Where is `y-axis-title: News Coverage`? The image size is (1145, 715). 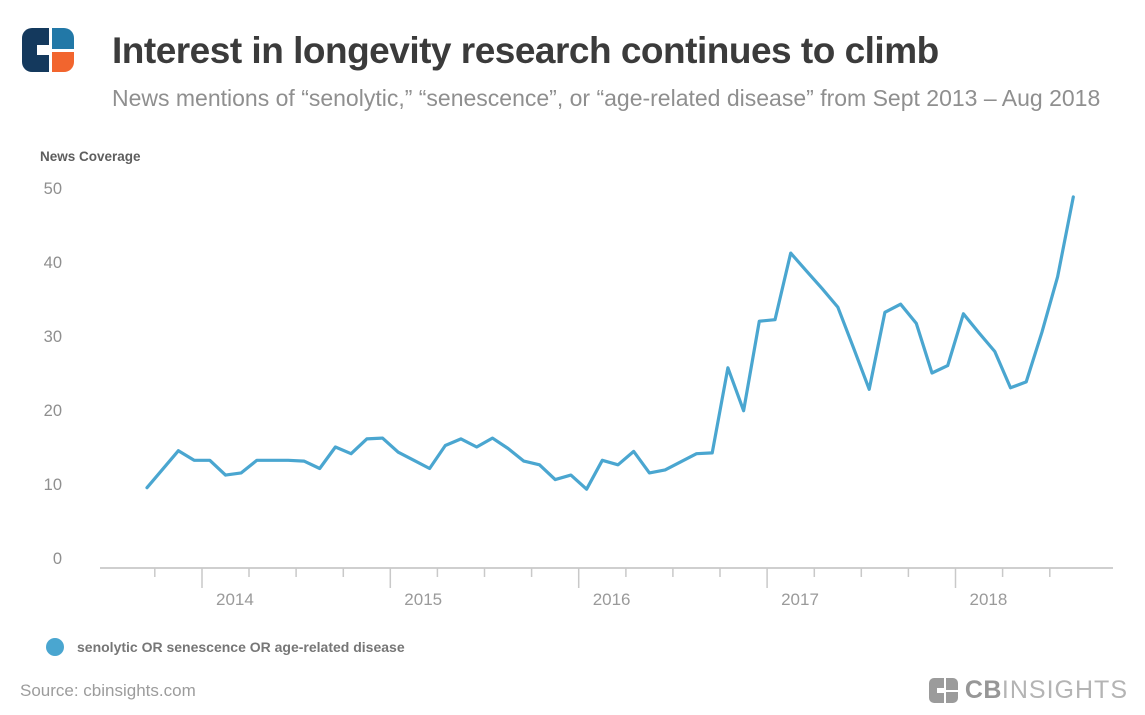
y-axis-title: News Coverage is located at coordinates (90, 156).